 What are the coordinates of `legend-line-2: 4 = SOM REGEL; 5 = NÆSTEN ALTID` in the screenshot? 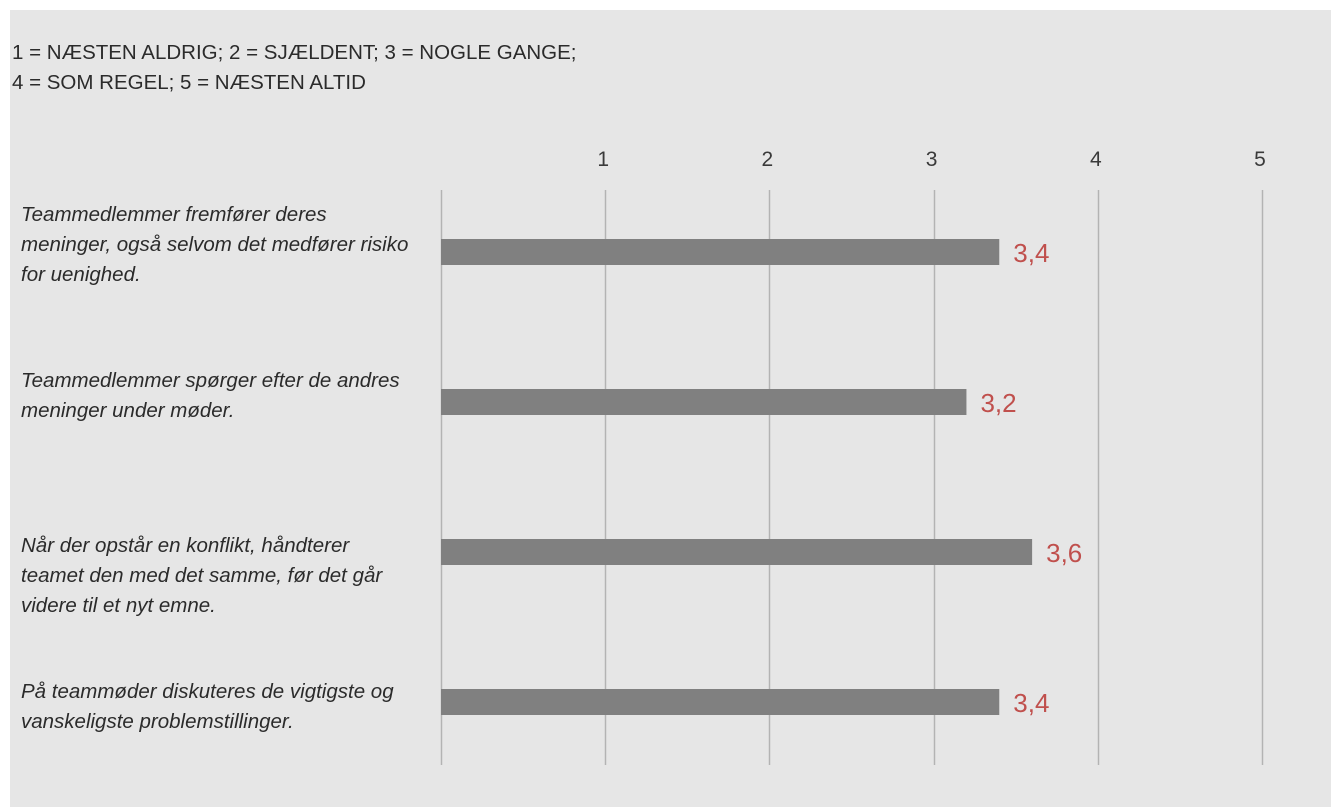 It's located at (189, 82).